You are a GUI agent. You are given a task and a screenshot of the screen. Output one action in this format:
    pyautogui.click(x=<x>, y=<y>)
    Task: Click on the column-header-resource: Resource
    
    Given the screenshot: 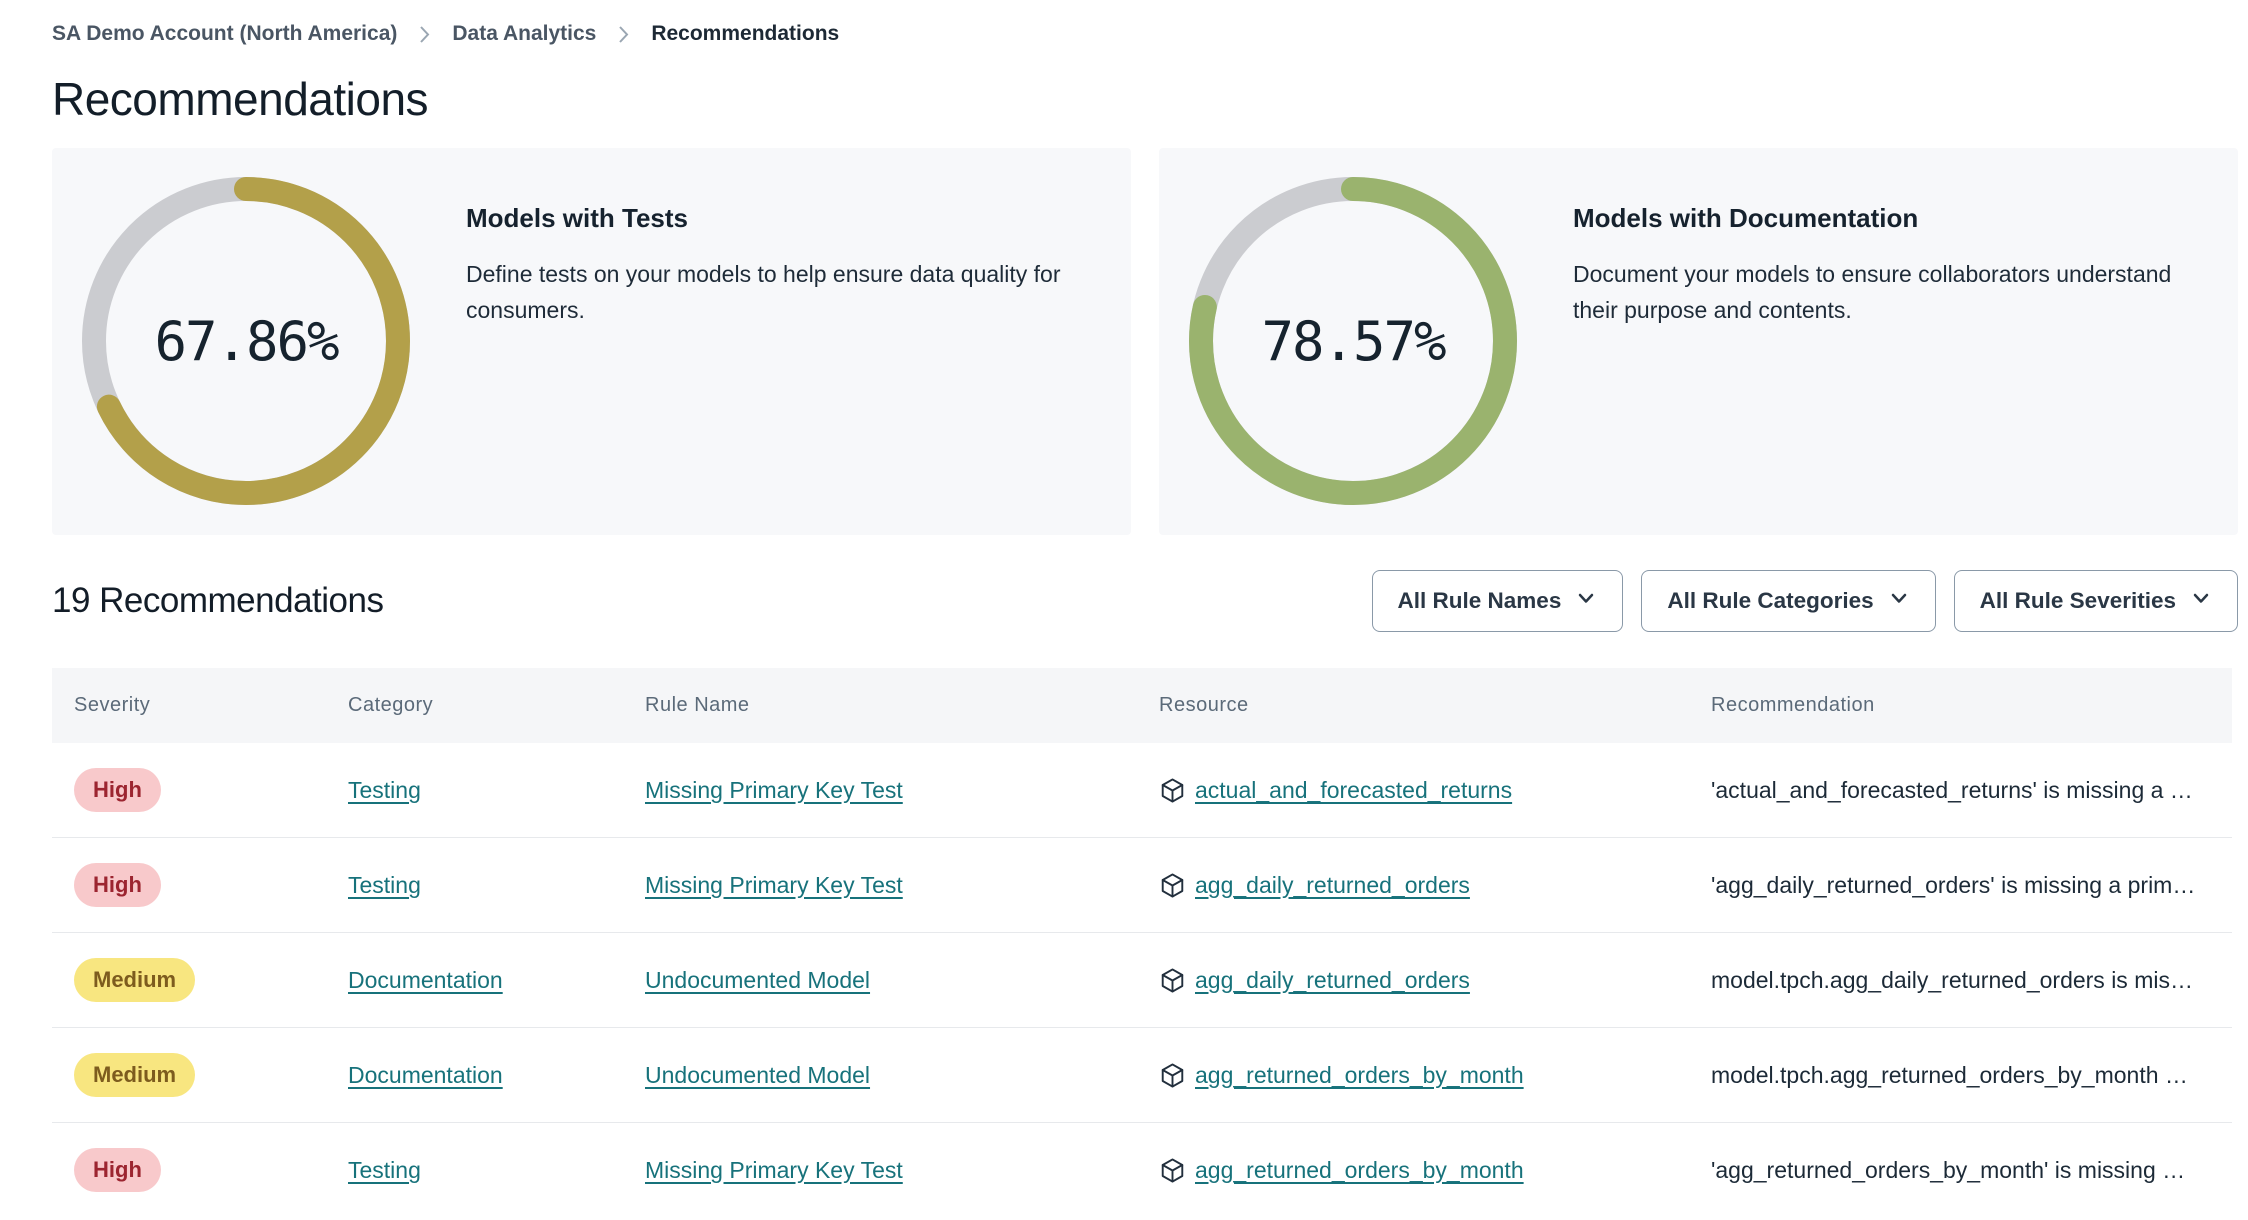 What is the action you would take?
    pyautogui.click(x=1413, y=705)
    